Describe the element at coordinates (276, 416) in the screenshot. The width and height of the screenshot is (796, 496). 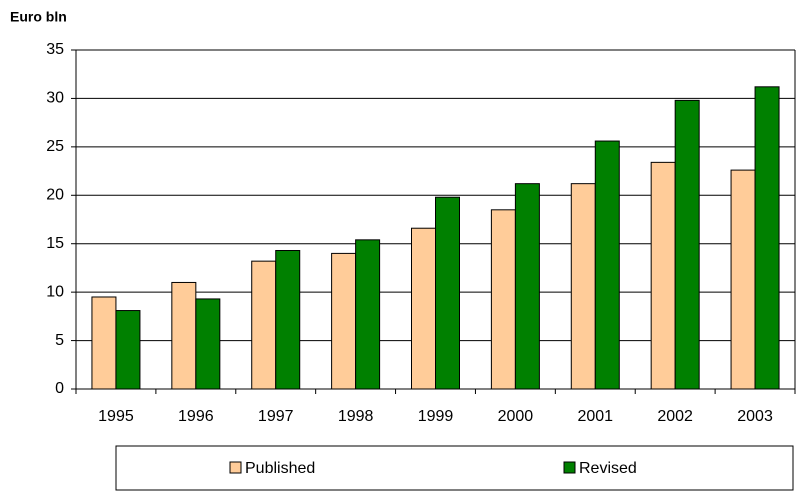
I see `x-tick-label: 1997` at that location.